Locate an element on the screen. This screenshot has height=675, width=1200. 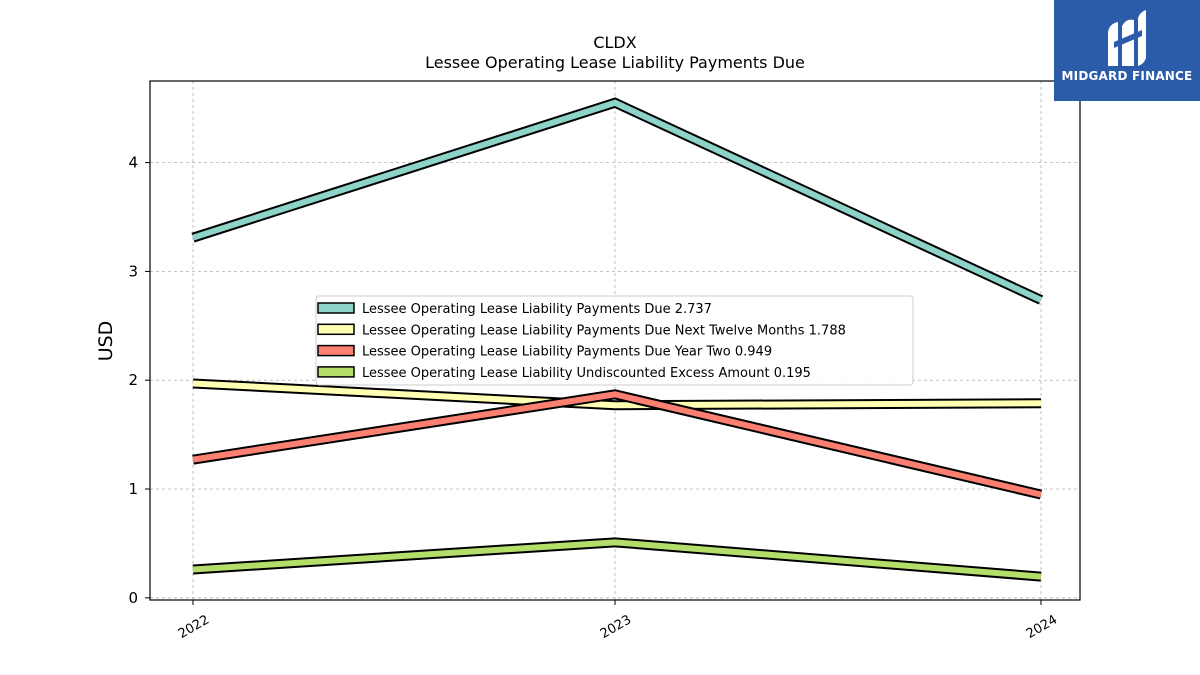
y-tick-label: 1 is located at coordinates (133, 489).